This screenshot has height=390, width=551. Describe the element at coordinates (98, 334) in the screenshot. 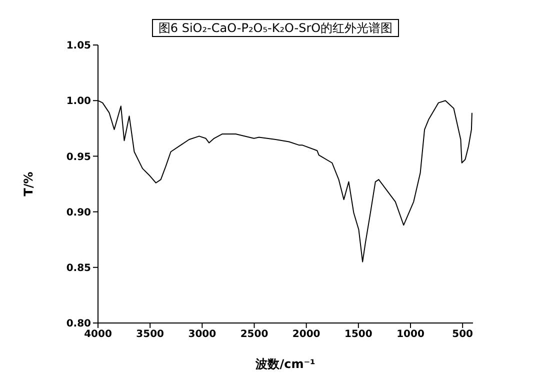

I see `x-tick-label: 4000` at that location.